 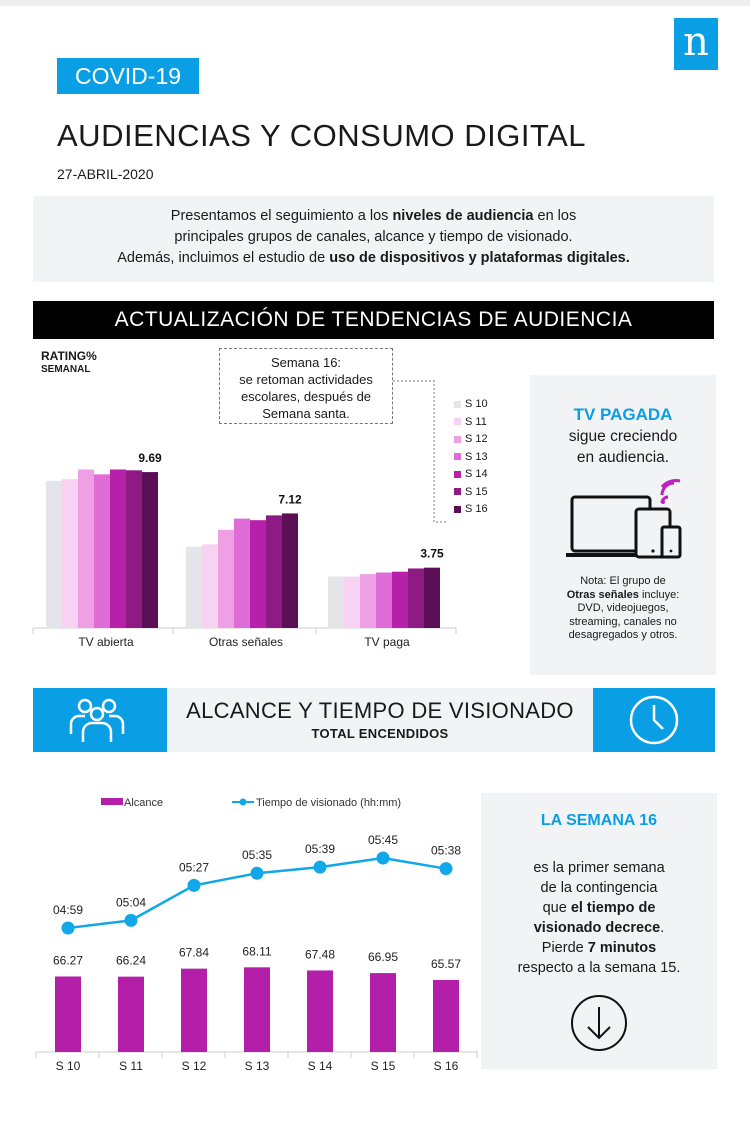 What do you see at coordinates (696, 44) in the screenshot?
I see `nielsen-logo: n` at bounding box center [696, 44].